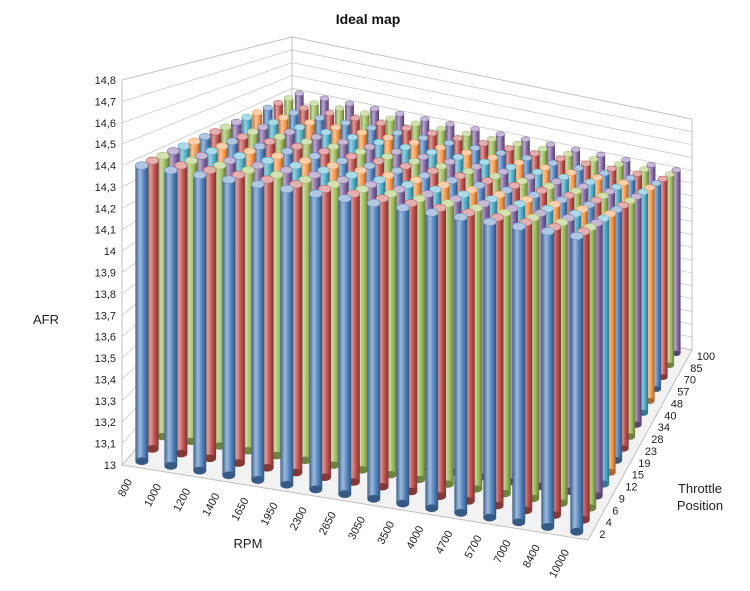  Describe the element at coordinates (105, 188) in the screenshot. I see `y-tick-label: 14,3` at that location.